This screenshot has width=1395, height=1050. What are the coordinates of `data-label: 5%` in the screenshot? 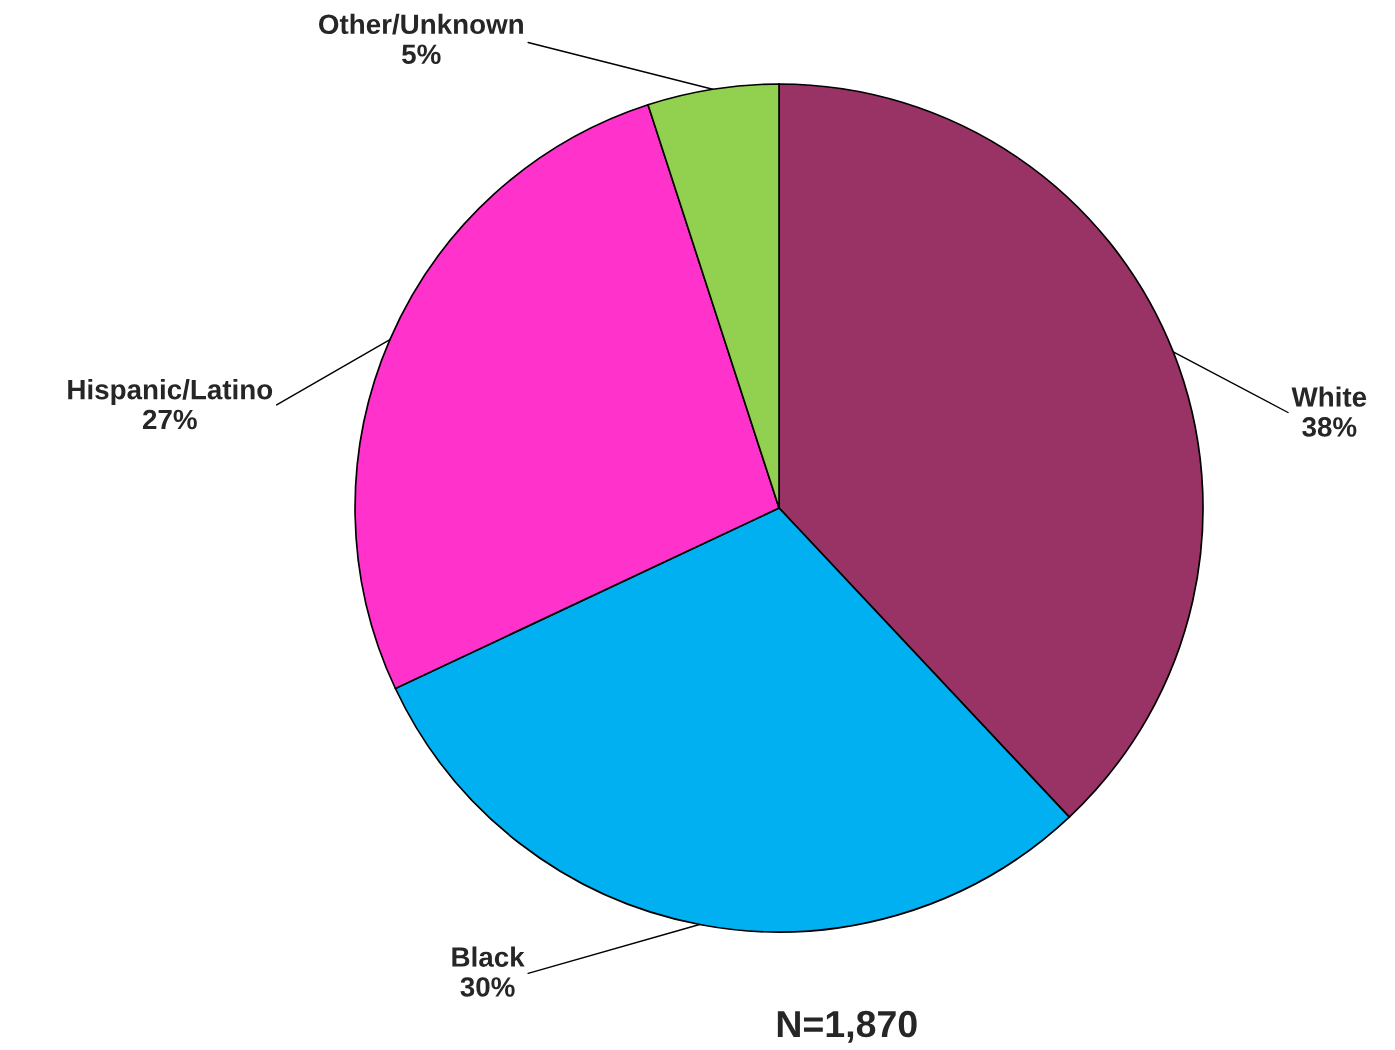 It's located at (421, 54).